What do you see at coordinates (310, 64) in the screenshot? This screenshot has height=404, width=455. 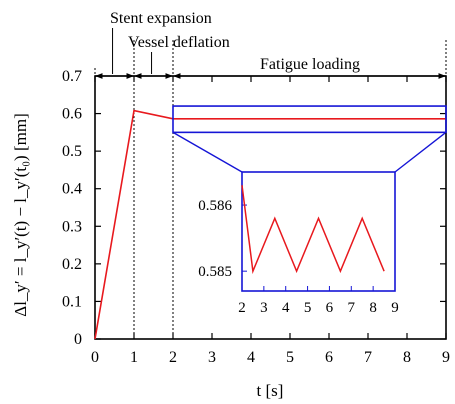 I see `phase-label-fatigue-loading: Fatigue loading` at bounding box center [310, 64].